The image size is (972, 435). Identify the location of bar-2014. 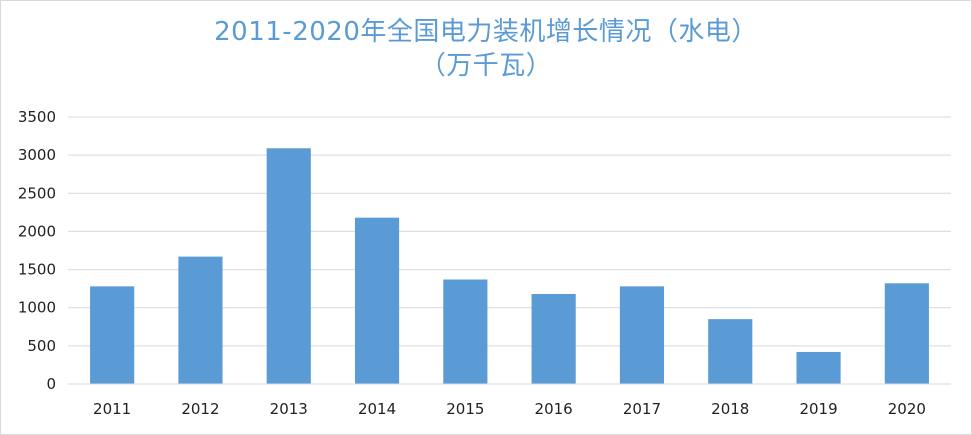
(377, 300).